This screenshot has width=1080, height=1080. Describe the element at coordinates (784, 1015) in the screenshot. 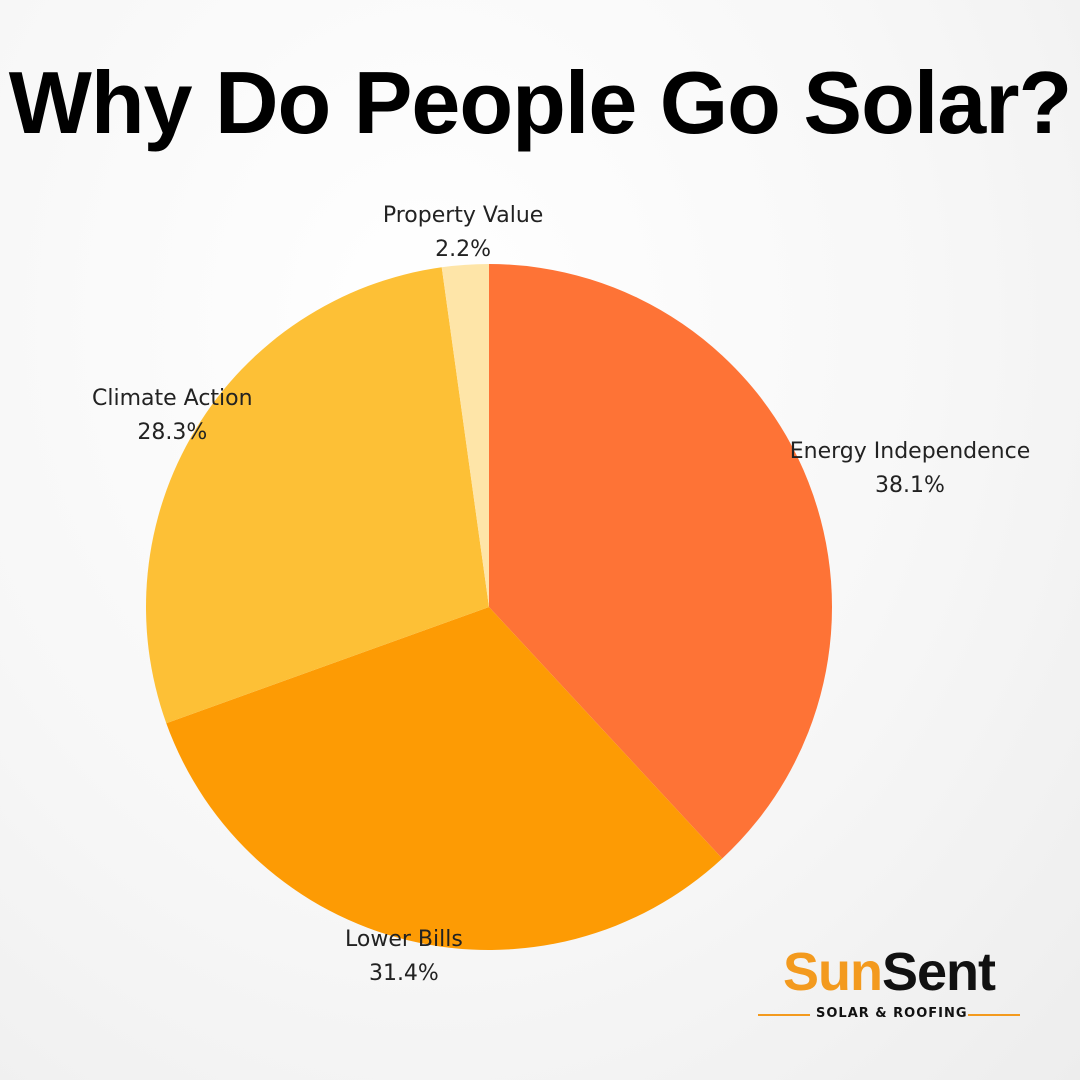

I see `logo-rule-left` at that location.